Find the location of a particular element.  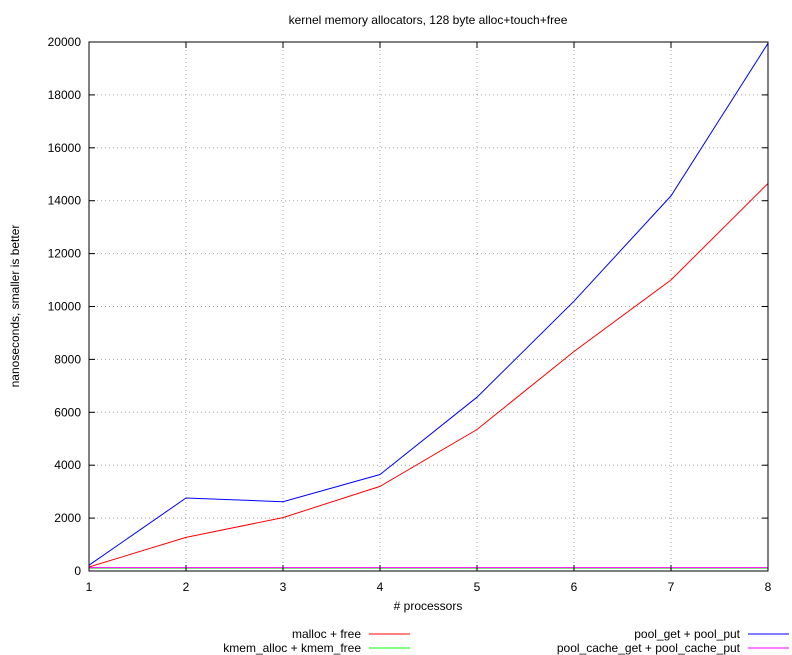

y-tick-label: 6000 is located at coordinates (67, 412).